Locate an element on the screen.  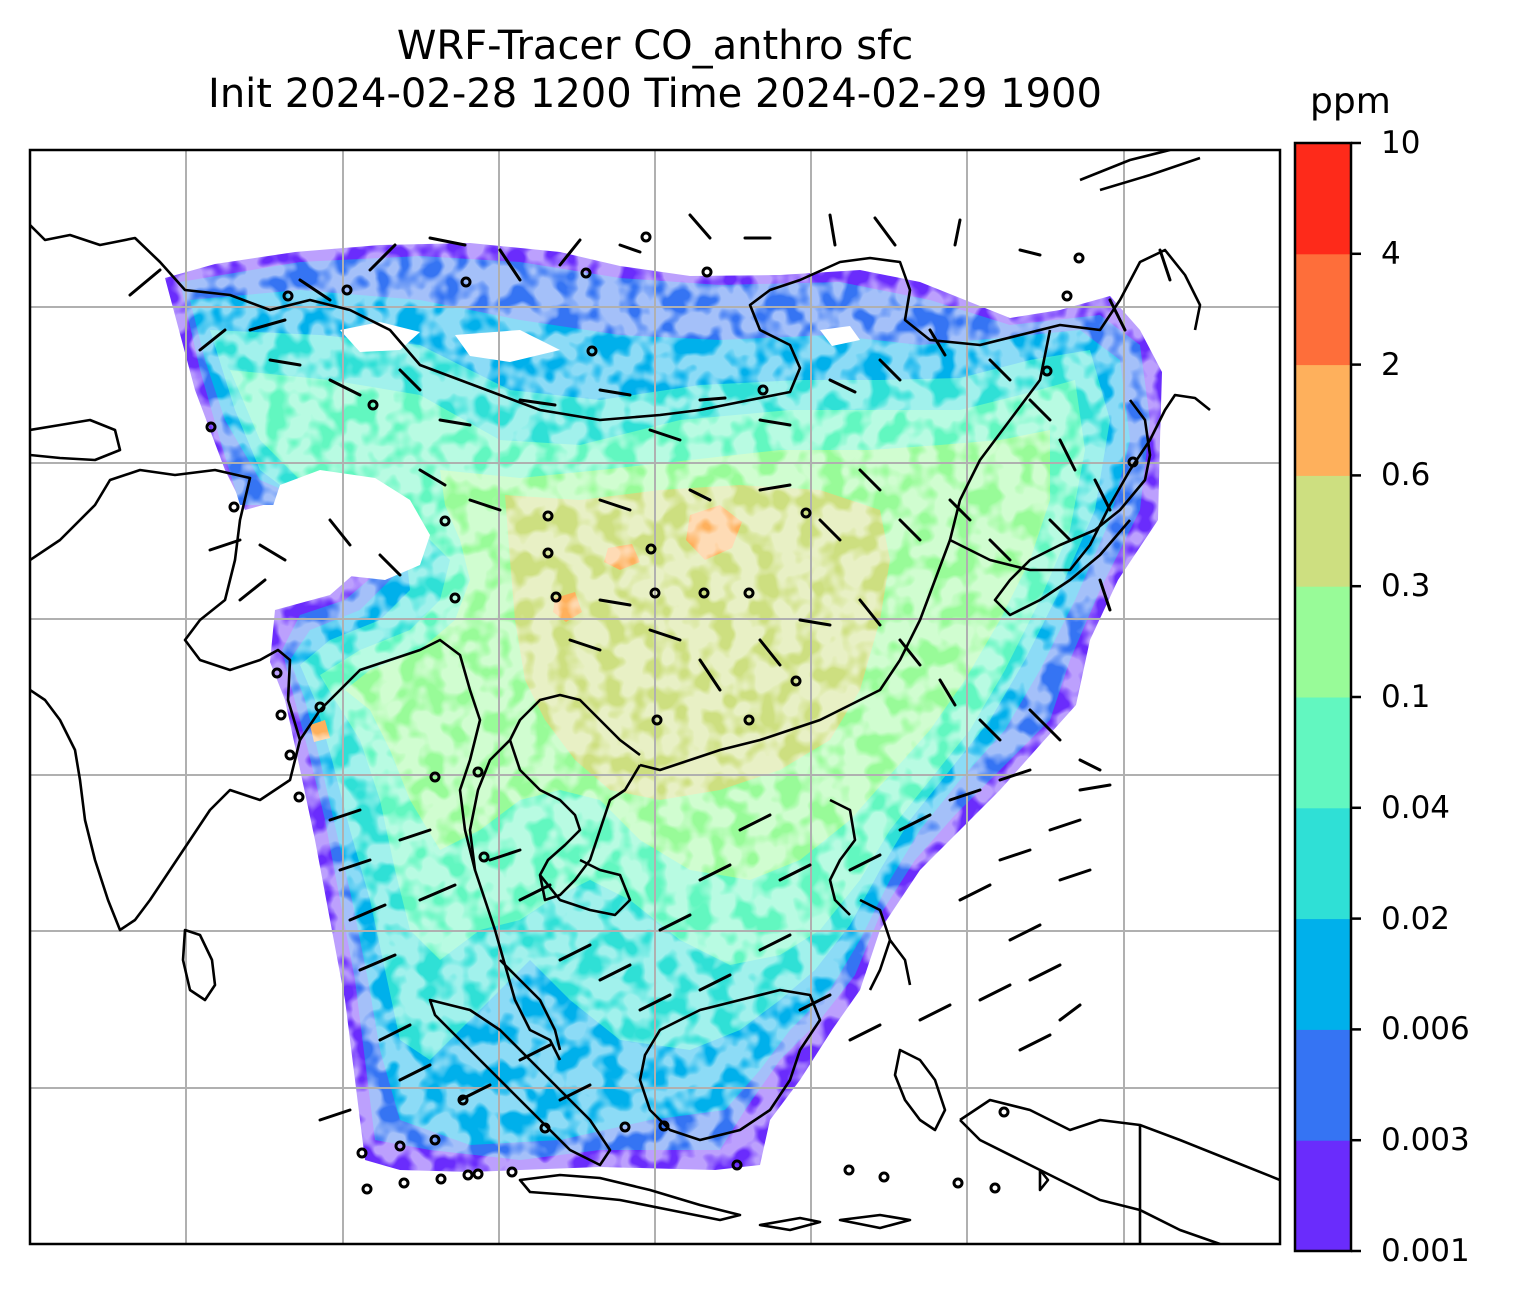
colorbar-segments is located at coordinates (1323, 697).